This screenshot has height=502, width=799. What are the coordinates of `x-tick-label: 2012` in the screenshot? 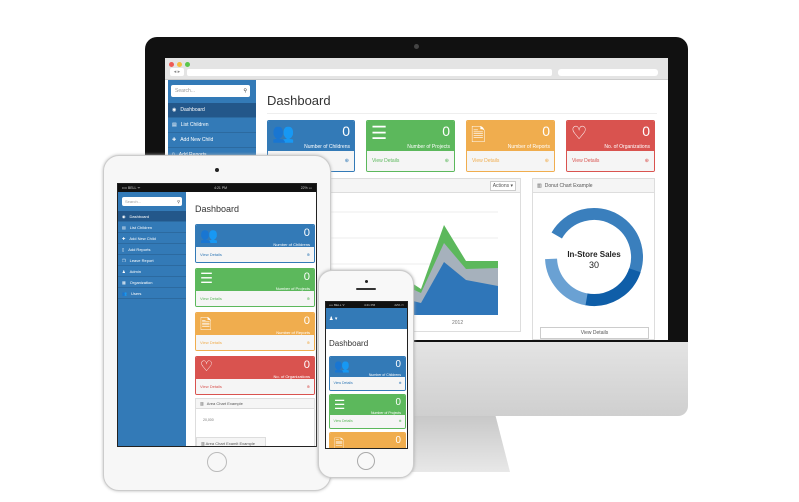 It's located at (457, 323).